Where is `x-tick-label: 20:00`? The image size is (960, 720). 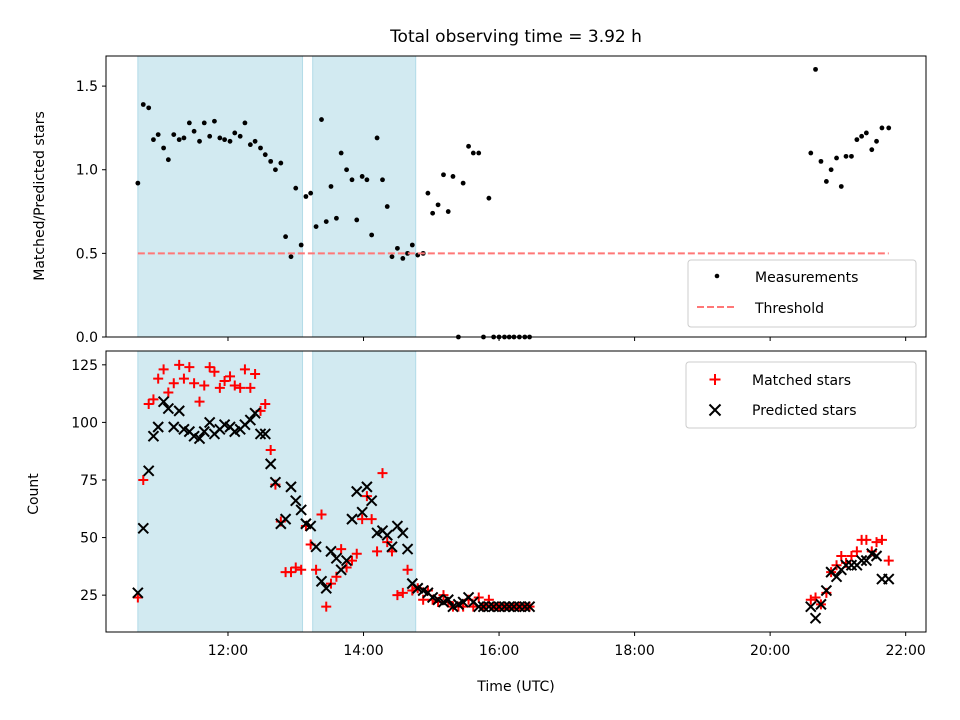
x-tick-label: 20:00 is located at coordinates (770, 651).